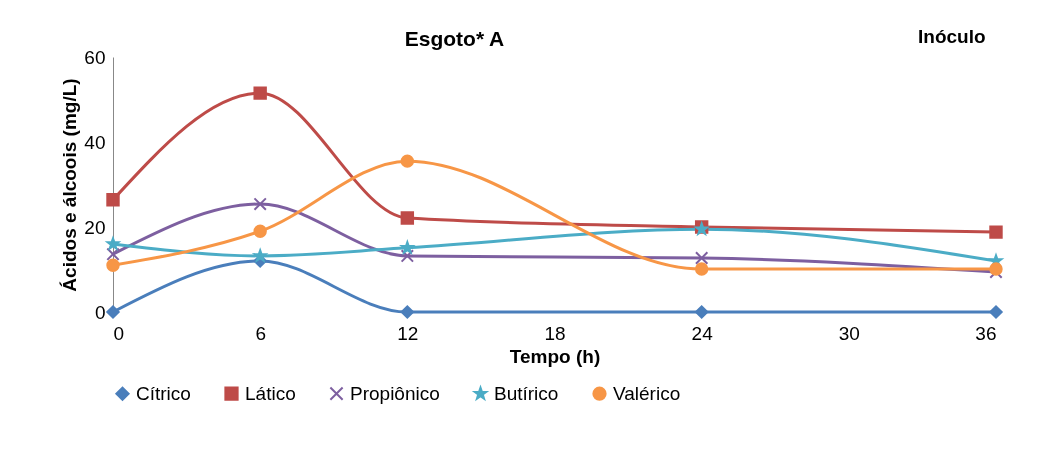 Image resolution: width=1037 pixels, height=454 pixels. I want to click on x-tick-label: 36, so click(986, 333).